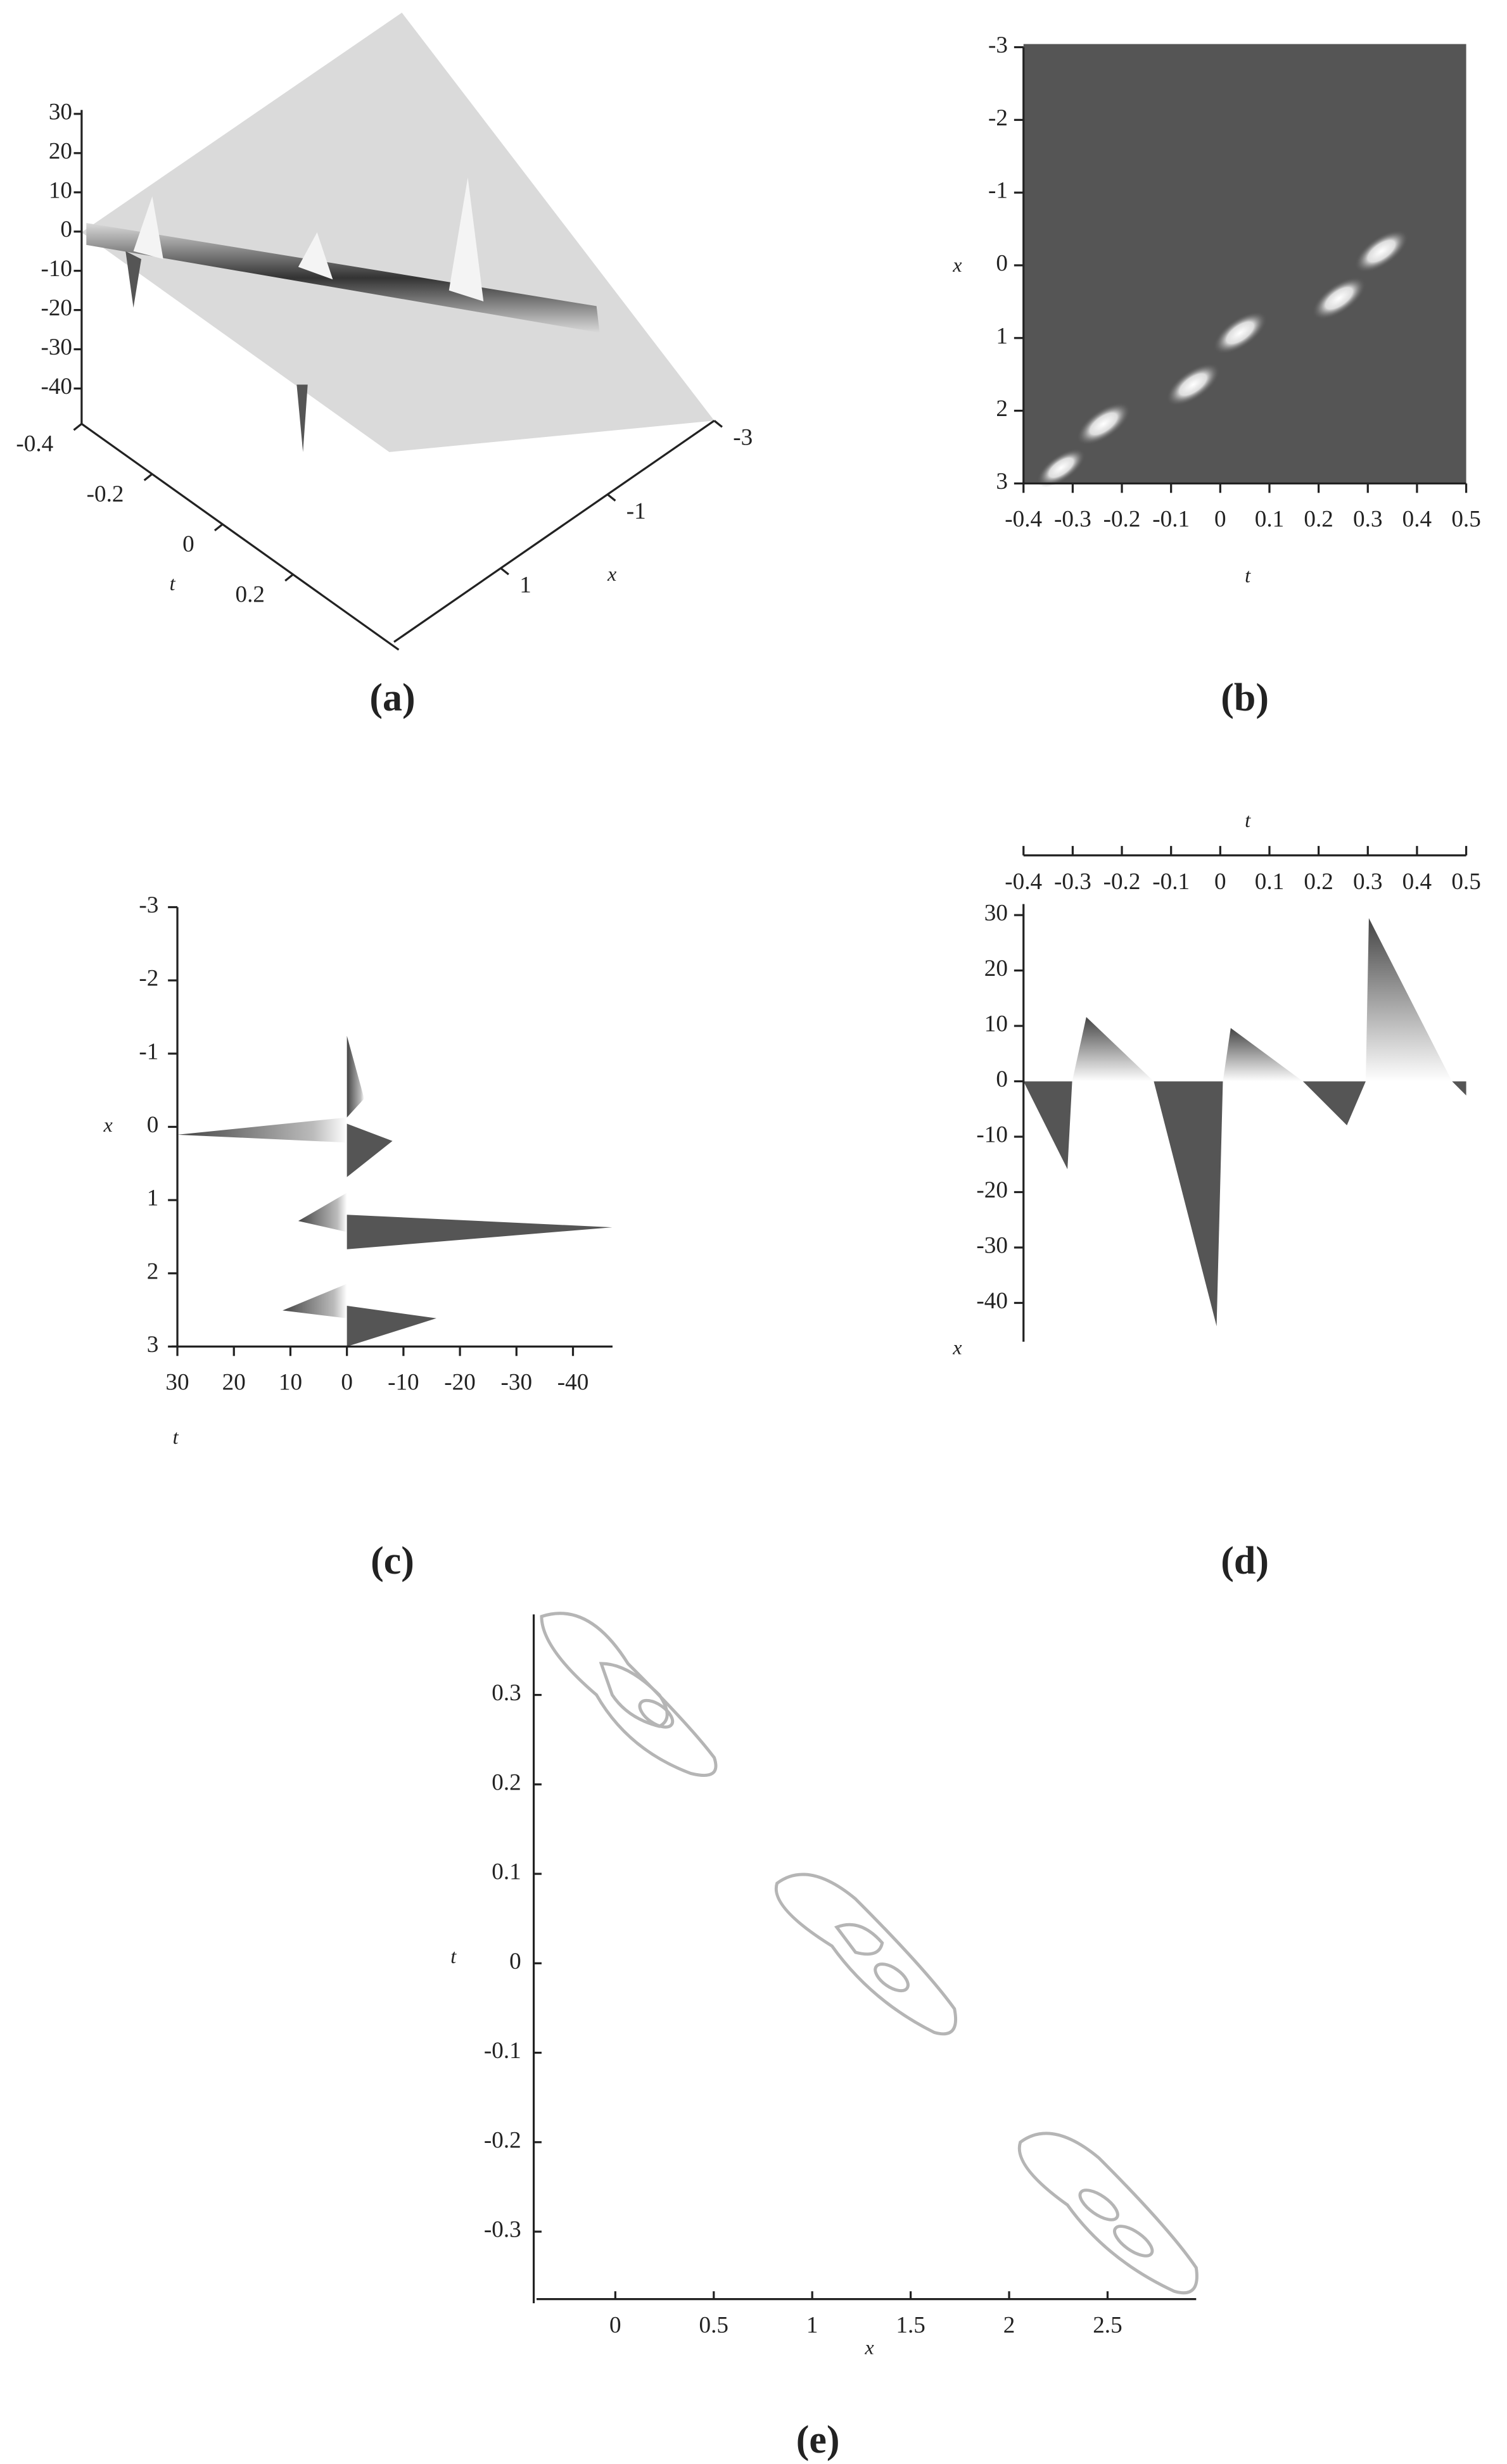 The image size is (1507, 2464). I want to click on density-b, so click(1244, 266).